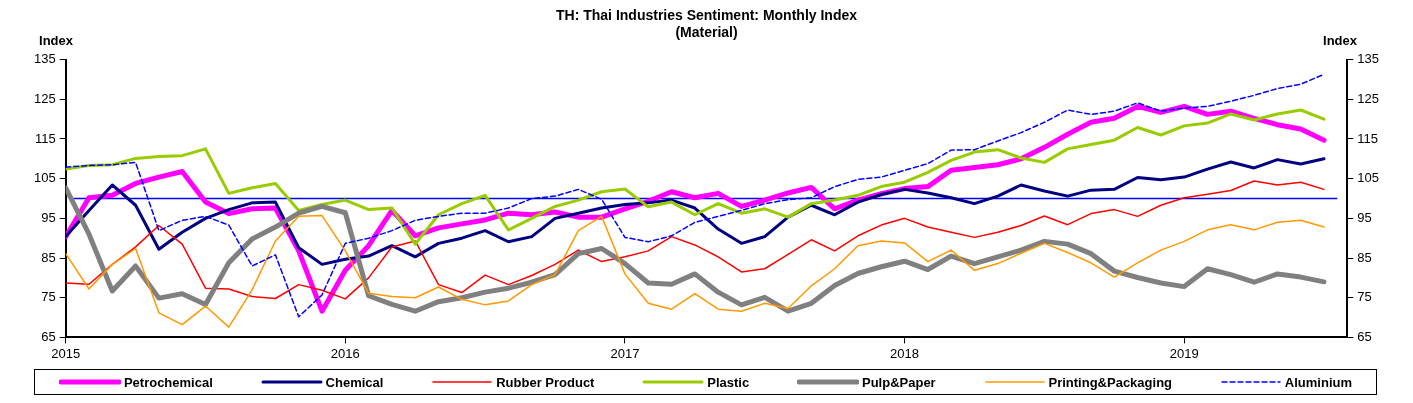 This screenshot has height=403, width=1413. I want to click on legend-label: Plastic, so click(728, 382).